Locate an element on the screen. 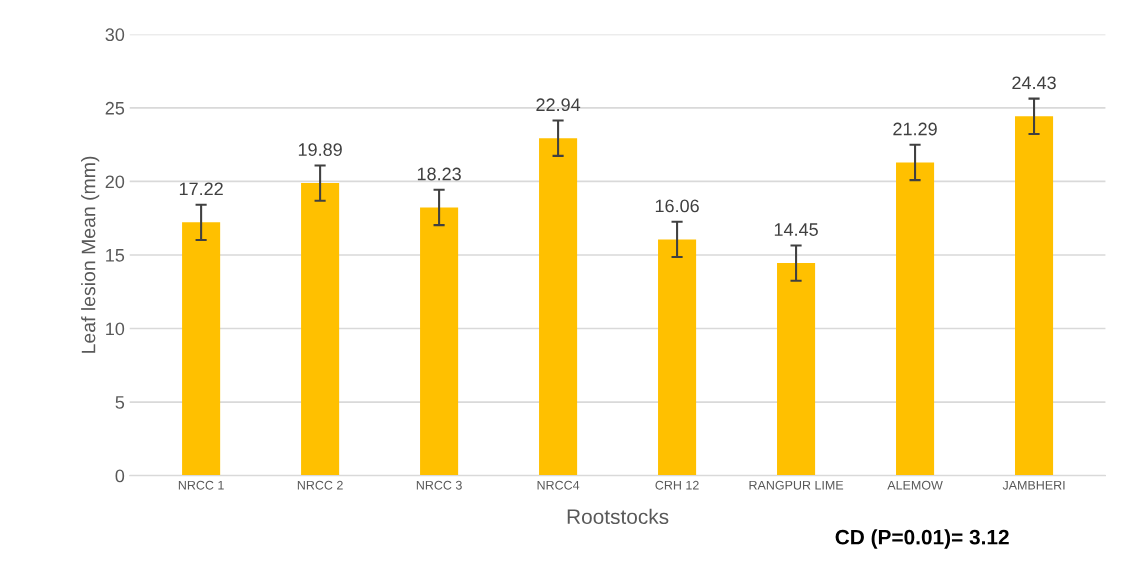  data-label: 24.43 is located at coordinates (1034, 83).